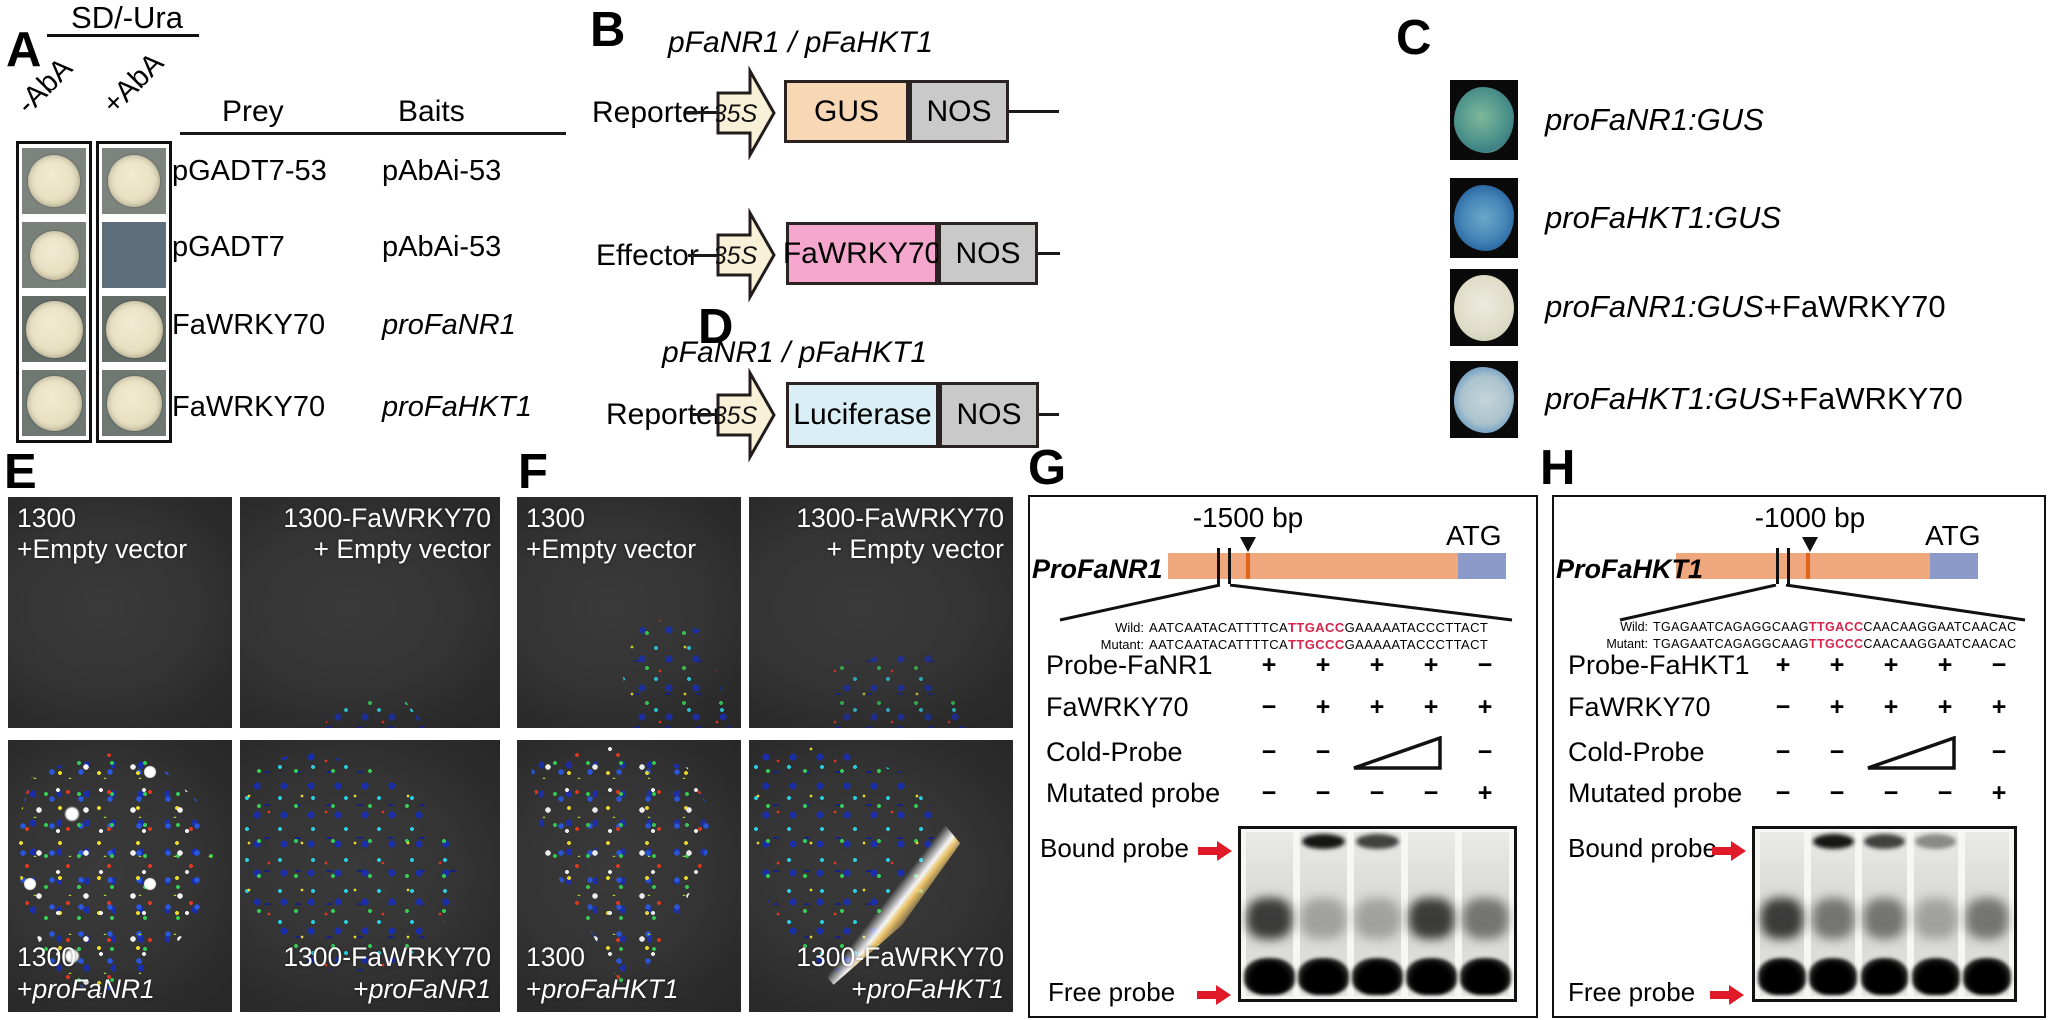 This screenshot has width=2048, height=1020. What do you see at coordinates (387, 973) in the screenshot?
I see `quadrant-label: 1300-FaWRKY70 +proFaNR1` at bounding box center [387, 973].